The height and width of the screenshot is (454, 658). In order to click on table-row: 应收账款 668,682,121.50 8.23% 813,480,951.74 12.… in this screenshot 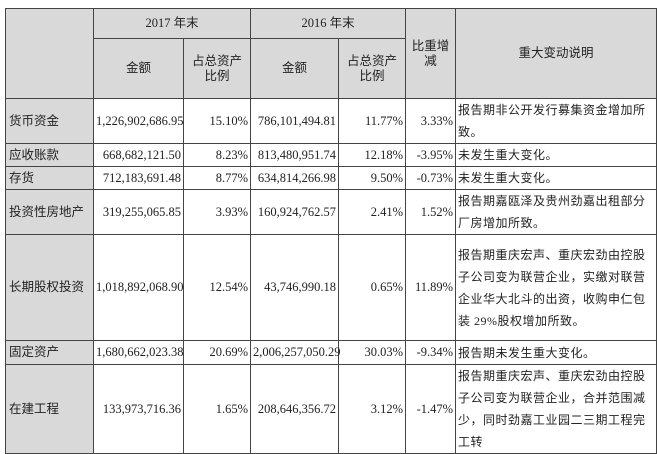, I will do `click(331, 155)`.